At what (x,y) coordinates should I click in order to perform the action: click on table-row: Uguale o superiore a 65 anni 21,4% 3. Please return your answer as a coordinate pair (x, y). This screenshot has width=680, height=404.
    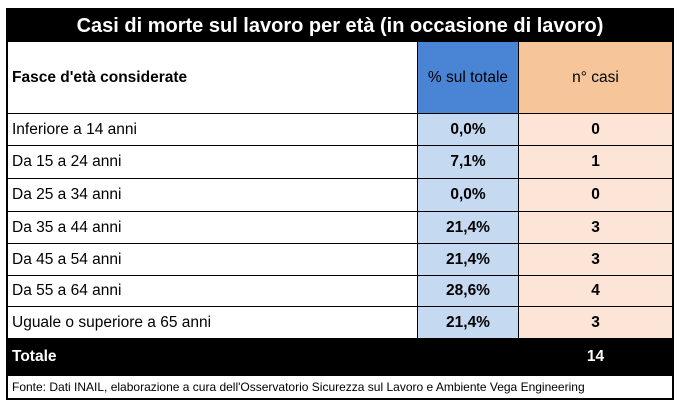
    Looking at the image, I should click on (340, 323).